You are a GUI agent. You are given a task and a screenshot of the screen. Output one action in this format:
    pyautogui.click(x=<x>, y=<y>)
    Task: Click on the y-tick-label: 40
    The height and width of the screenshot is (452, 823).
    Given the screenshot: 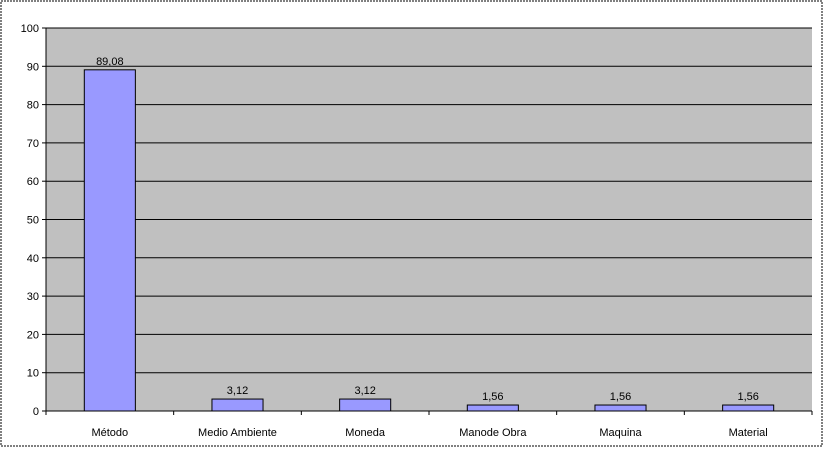 What is the action you would take?
    pyautogui.click(x=33, y=259)
    